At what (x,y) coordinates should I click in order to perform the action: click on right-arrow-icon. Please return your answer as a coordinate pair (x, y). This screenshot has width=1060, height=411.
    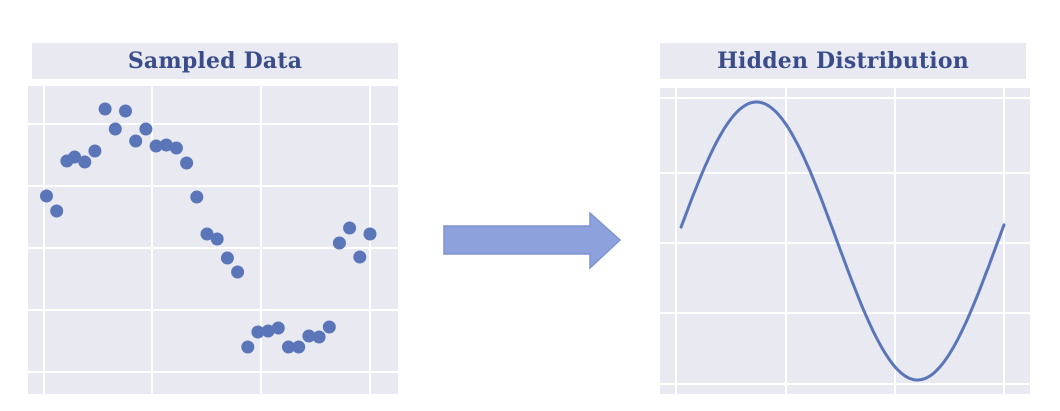
    Looking at the image, I should click on (532, 240).